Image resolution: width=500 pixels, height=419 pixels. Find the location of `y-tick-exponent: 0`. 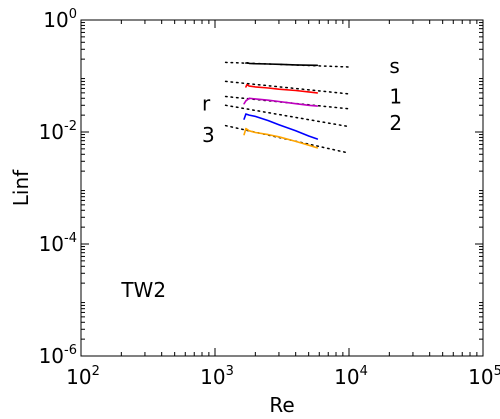

y-tick-exponent: 0 is located at coordinates (73, 14).